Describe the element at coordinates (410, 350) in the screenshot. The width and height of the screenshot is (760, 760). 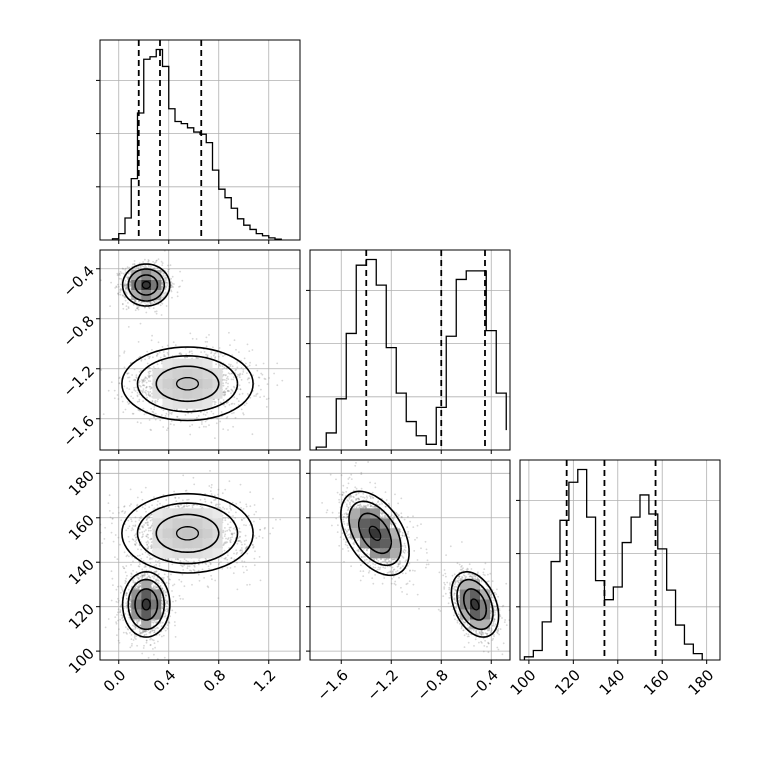
I see `panel-border` at that location.